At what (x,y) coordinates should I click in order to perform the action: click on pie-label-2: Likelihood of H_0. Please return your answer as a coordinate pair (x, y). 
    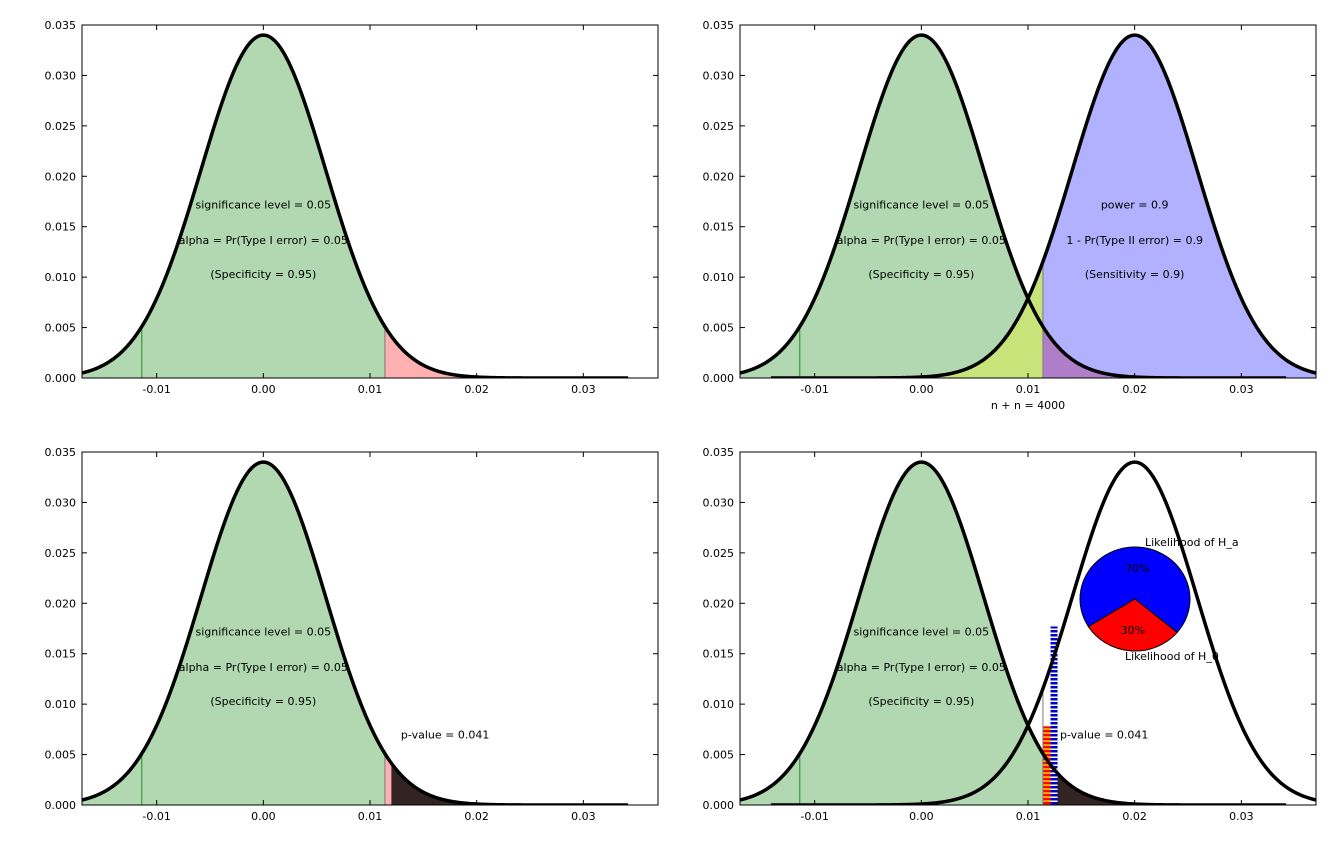
    Looking at the image, I should click on (1172, 656).